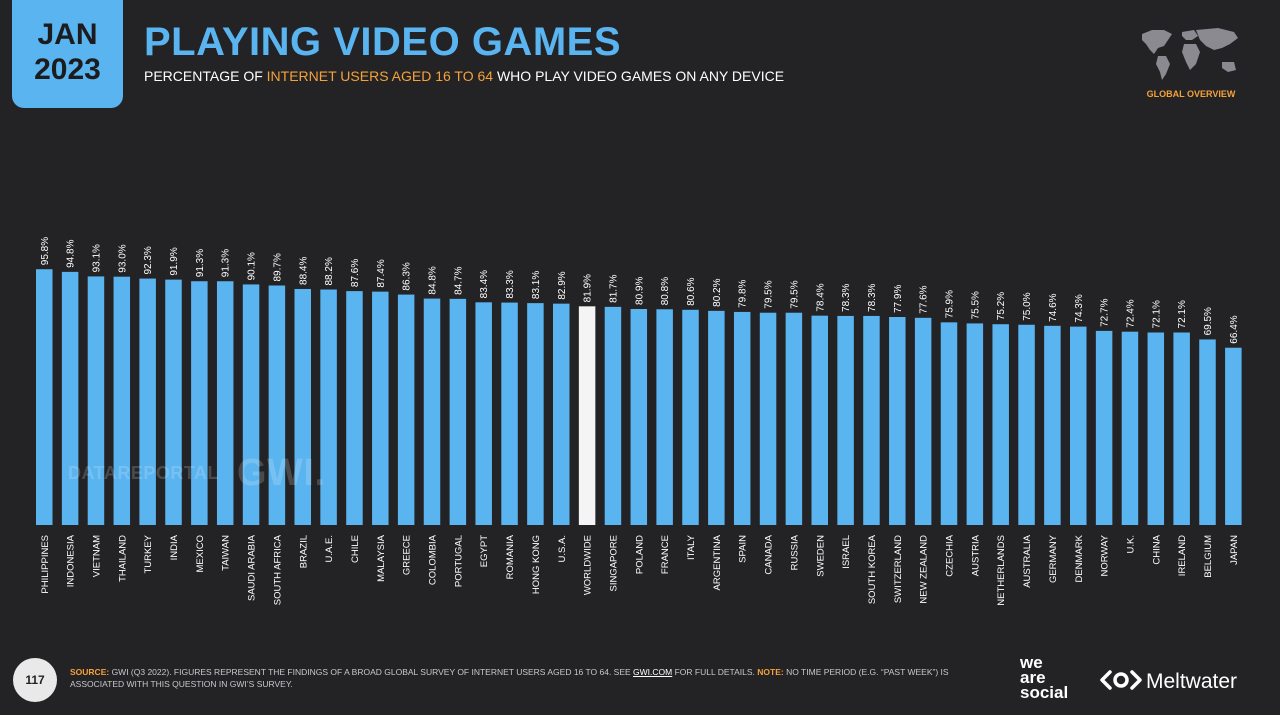  I want to click on meltwater-logo: Meltwater, so click(1169, 681).